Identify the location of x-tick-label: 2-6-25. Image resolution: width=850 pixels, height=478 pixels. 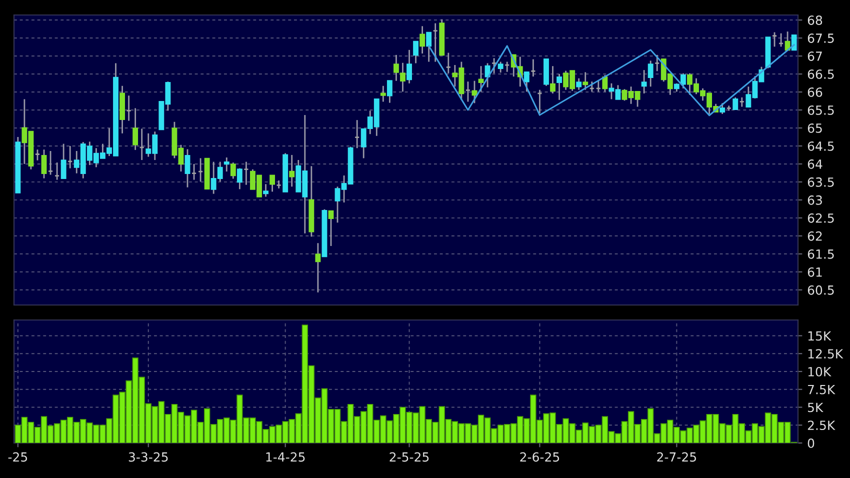
(540, 457).